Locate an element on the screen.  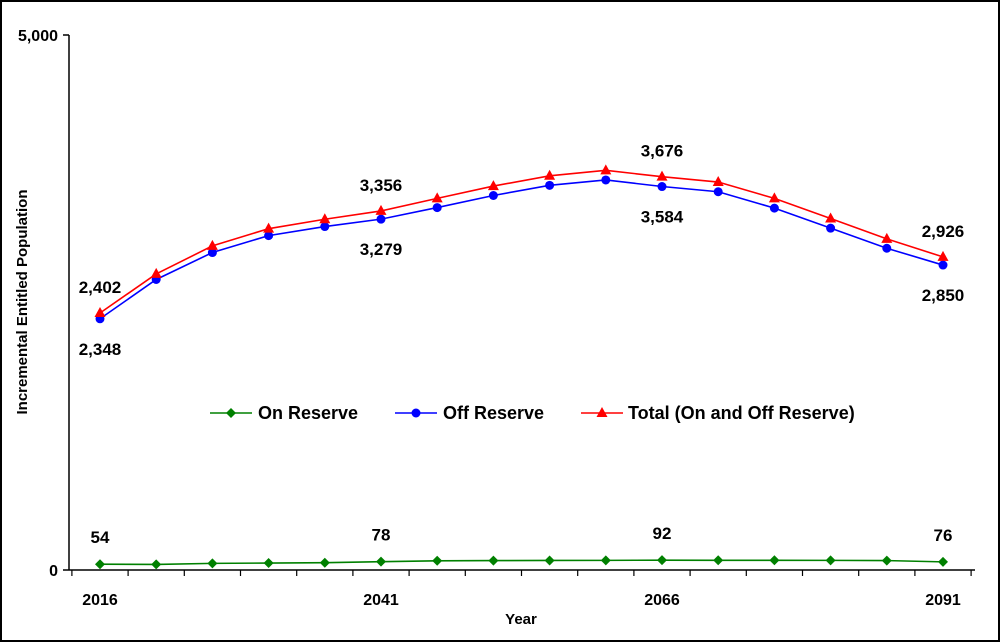
series-line-on-reserve is located at coordinates (521, 562).